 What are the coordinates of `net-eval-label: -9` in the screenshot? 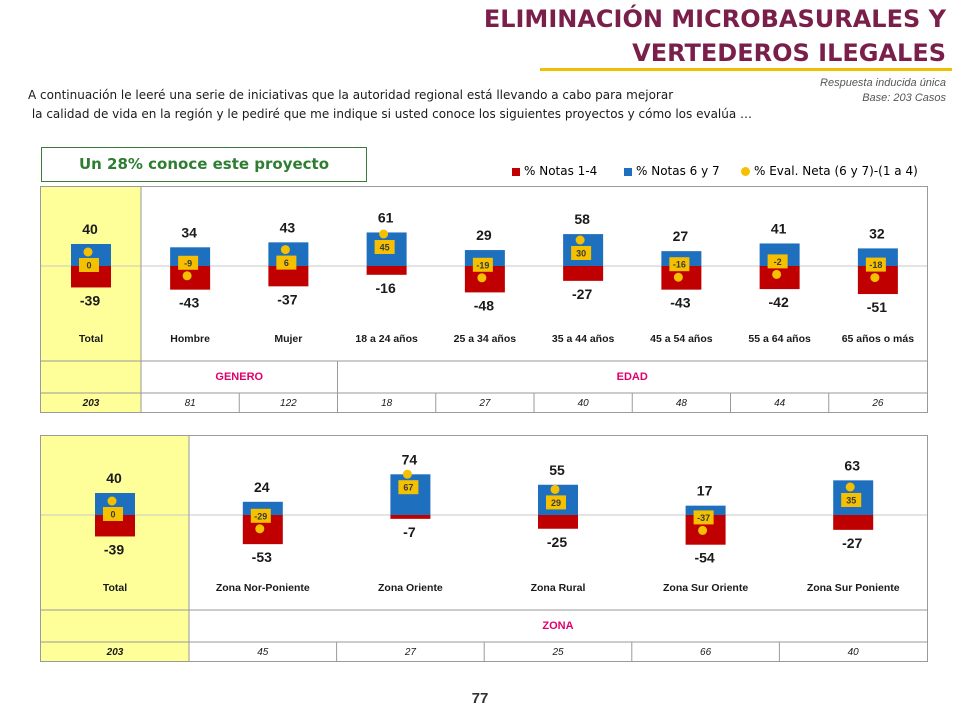 It's located at (188, 263).